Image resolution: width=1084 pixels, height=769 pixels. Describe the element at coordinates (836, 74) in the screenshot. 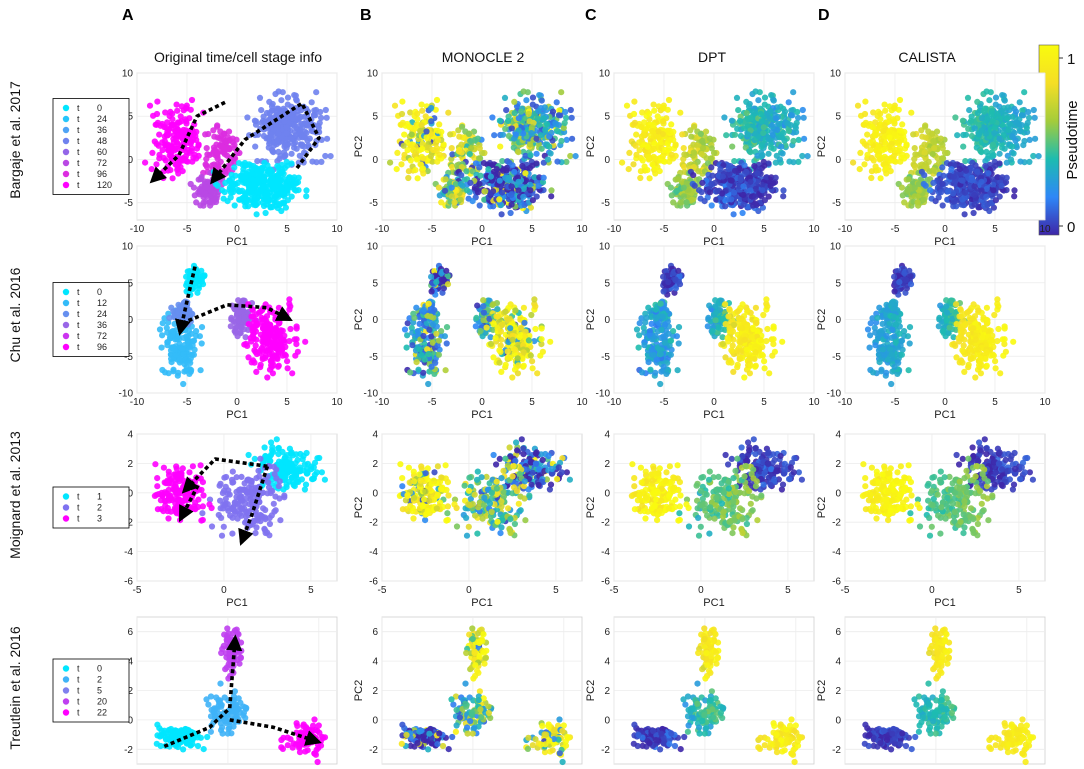

I see `y-tick-label: 10` at that location.